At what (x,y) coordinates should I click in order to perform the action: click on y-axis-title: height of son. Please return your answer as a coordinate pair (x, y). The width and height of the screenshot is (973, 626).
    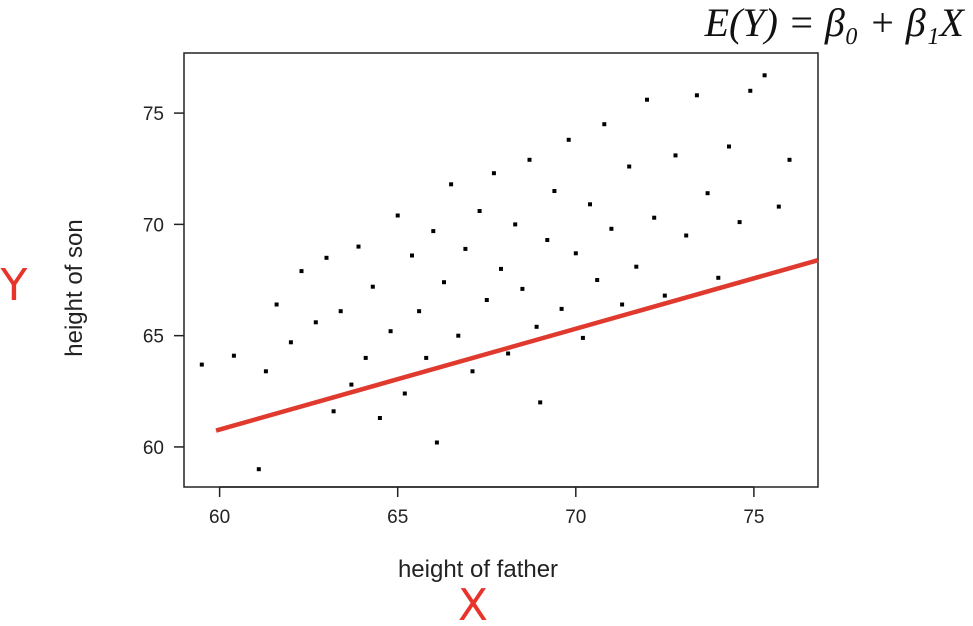
    Looking at the image, I should click on (74, 287).